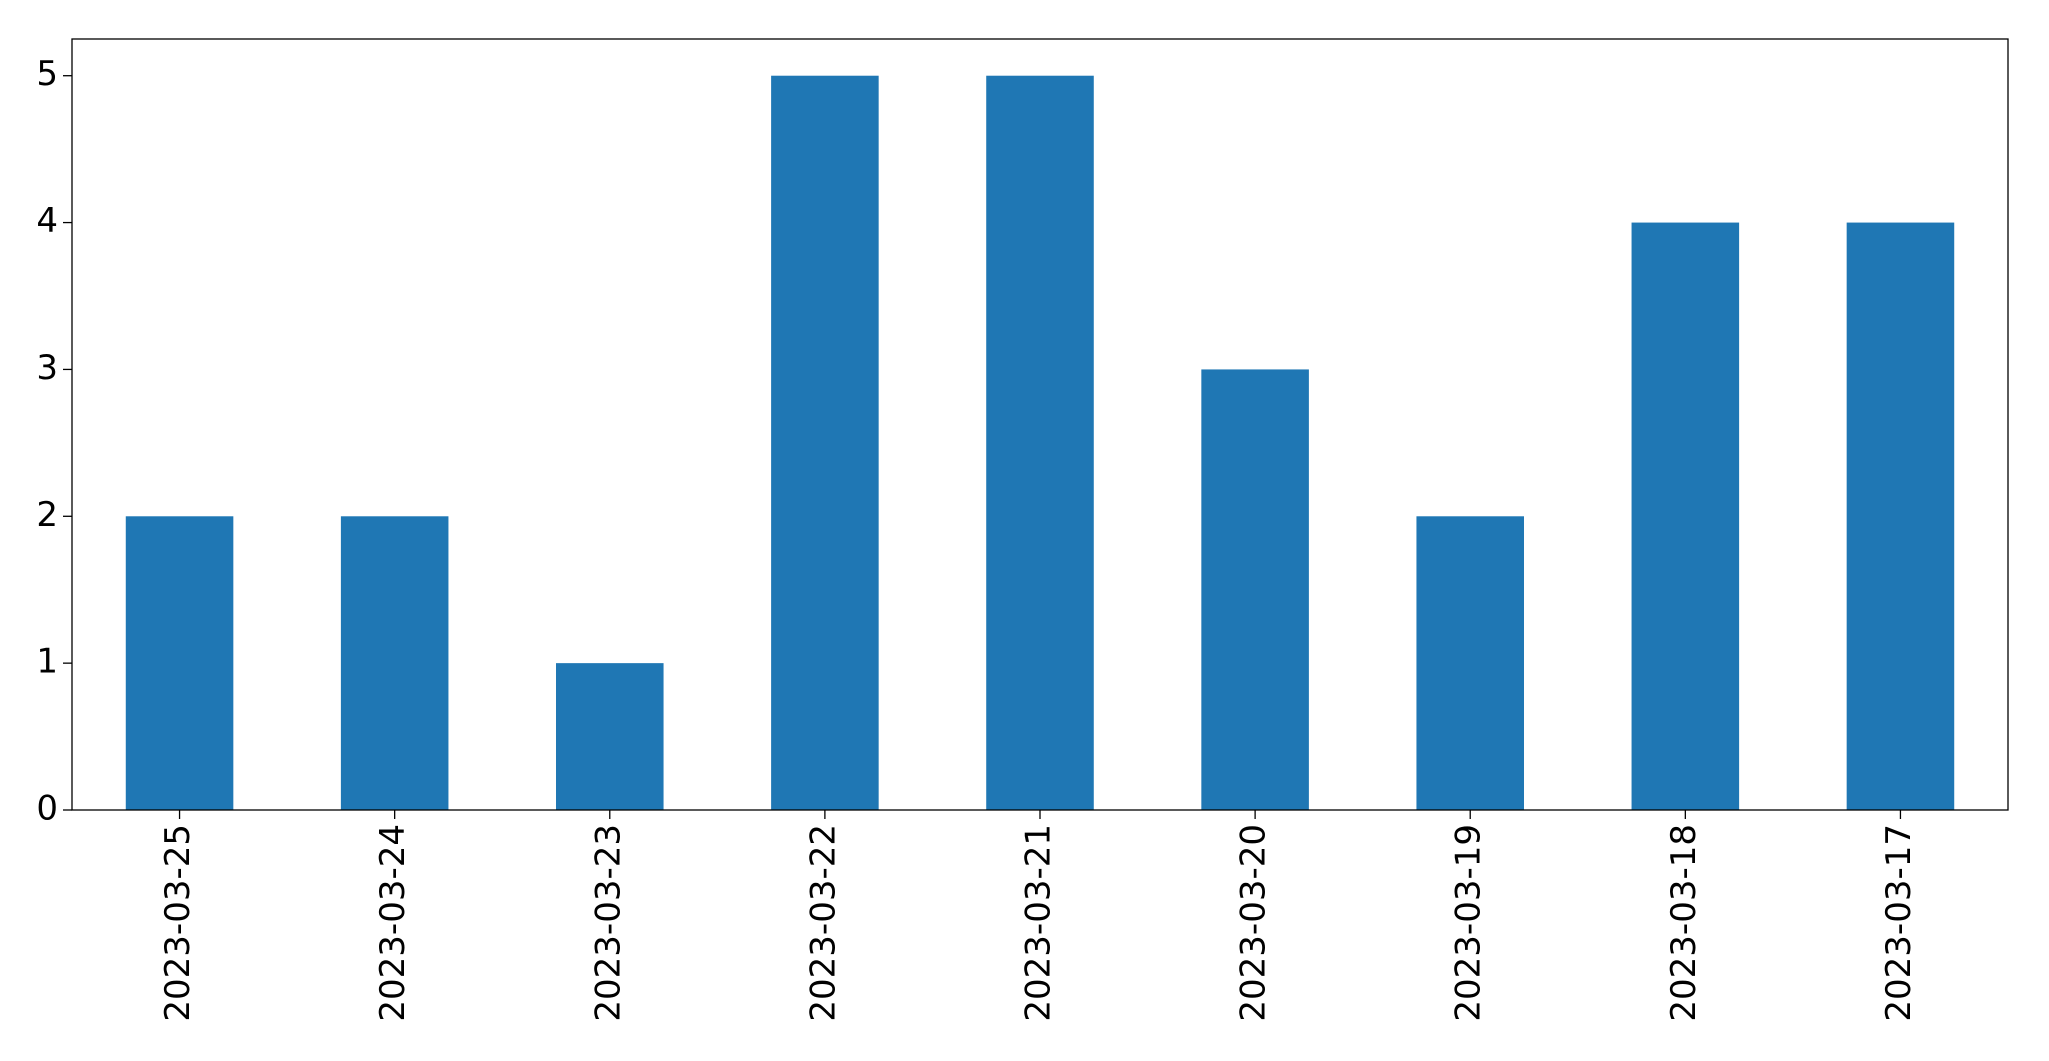  I want to click on y-tick-label: 4, so click(47, 221).